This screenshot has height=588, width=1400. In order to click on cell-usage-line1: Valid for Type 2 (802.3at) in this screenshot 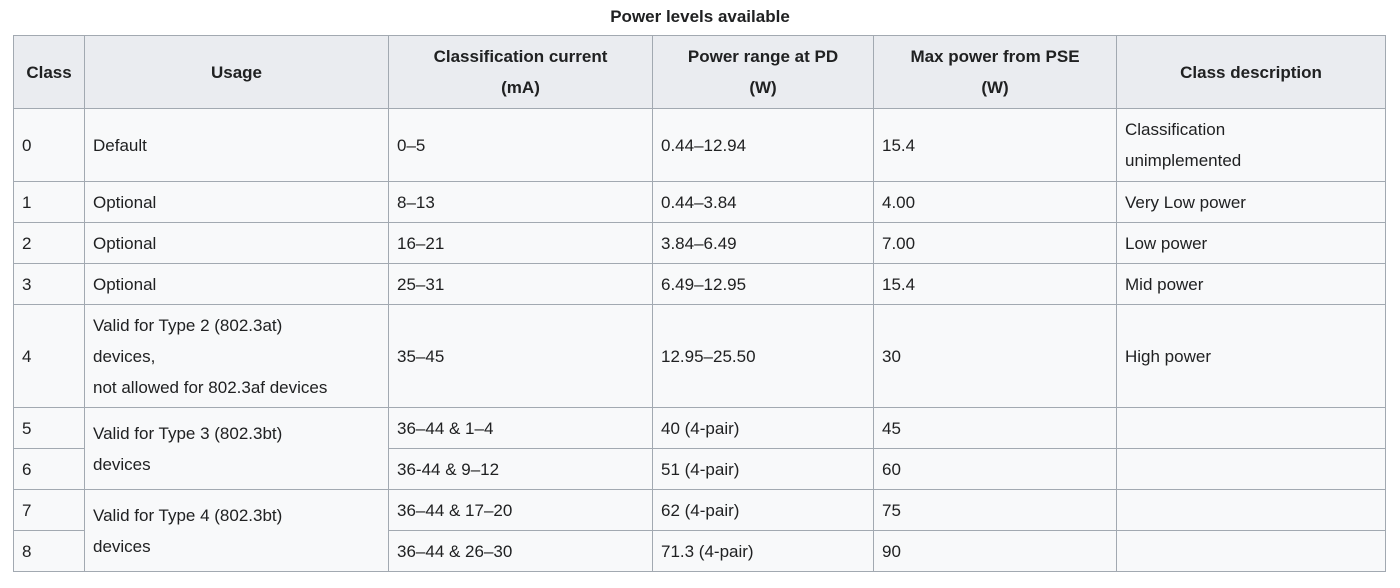, I will do `click(188, 325)`.